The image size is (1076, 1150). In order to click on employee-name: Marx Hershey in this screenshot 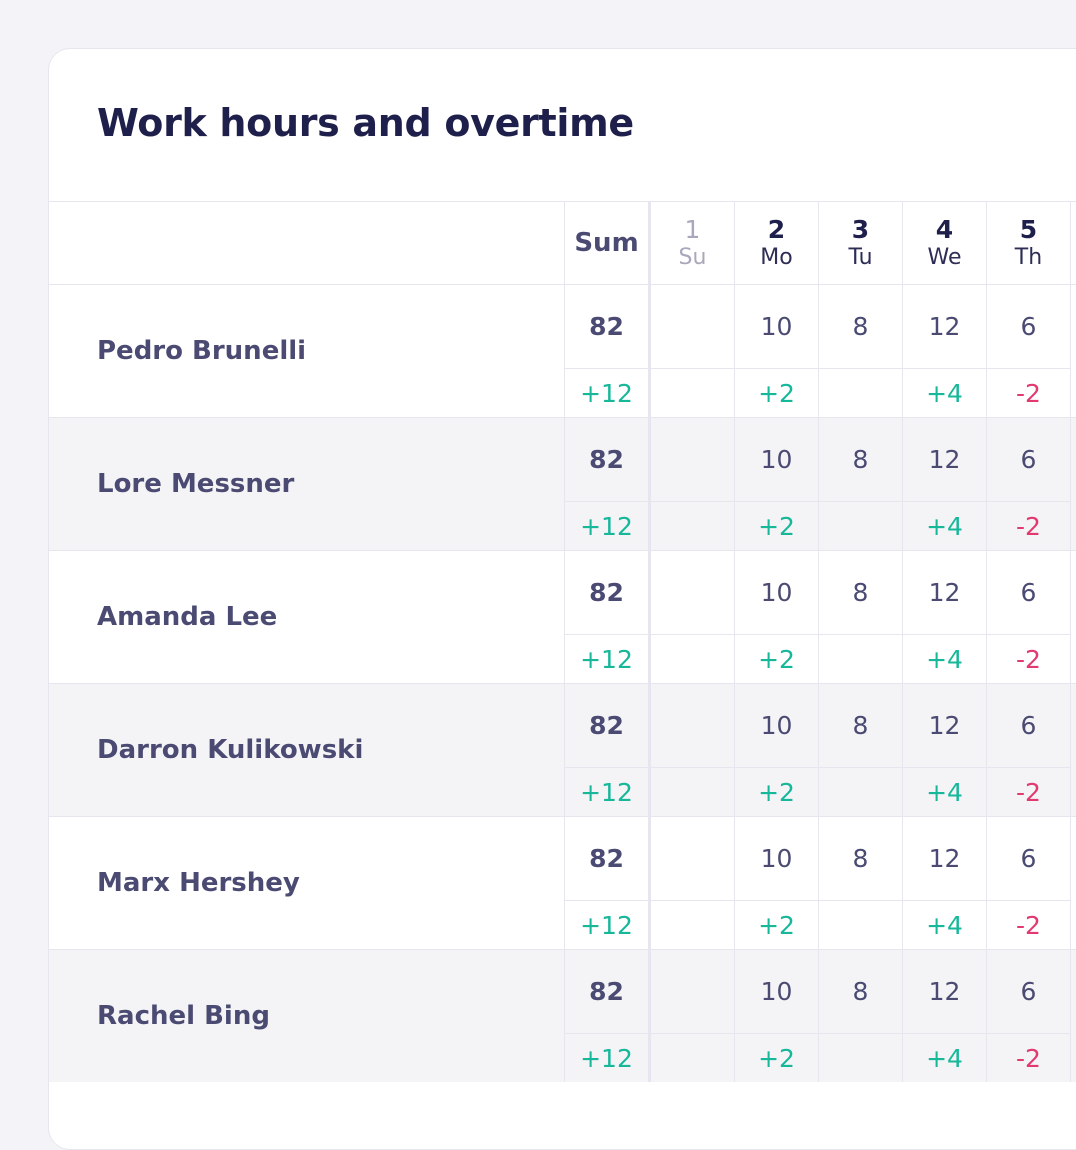, I will do `click(307, 883)`.